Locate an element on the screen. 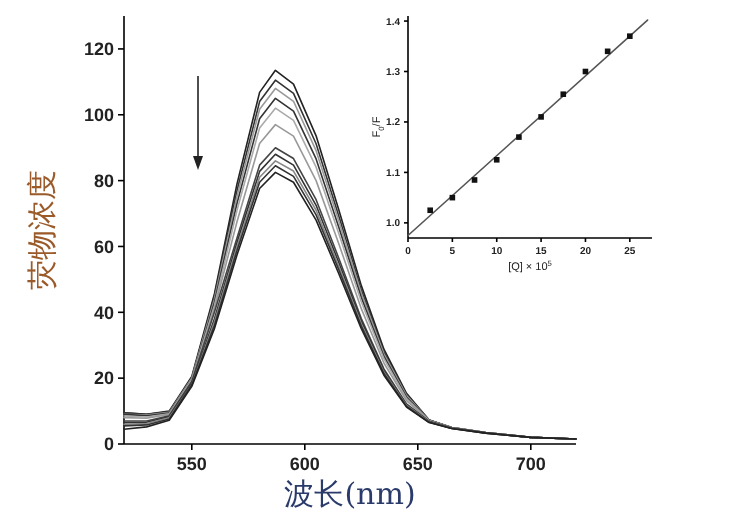 Image resolution: width=748 pixels, height=528 pixels. y-tick-label: 20 is located at coordinates (103, 378).